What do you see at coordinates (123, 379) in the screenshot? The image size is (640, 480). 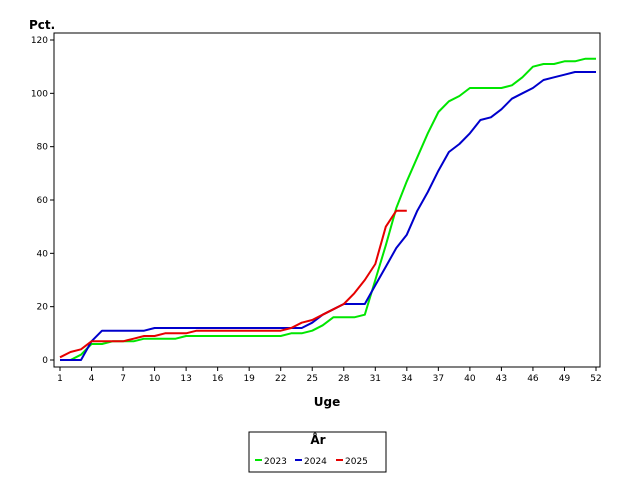 I see `x-tick-label: 7` at bounding box center [123, 379].